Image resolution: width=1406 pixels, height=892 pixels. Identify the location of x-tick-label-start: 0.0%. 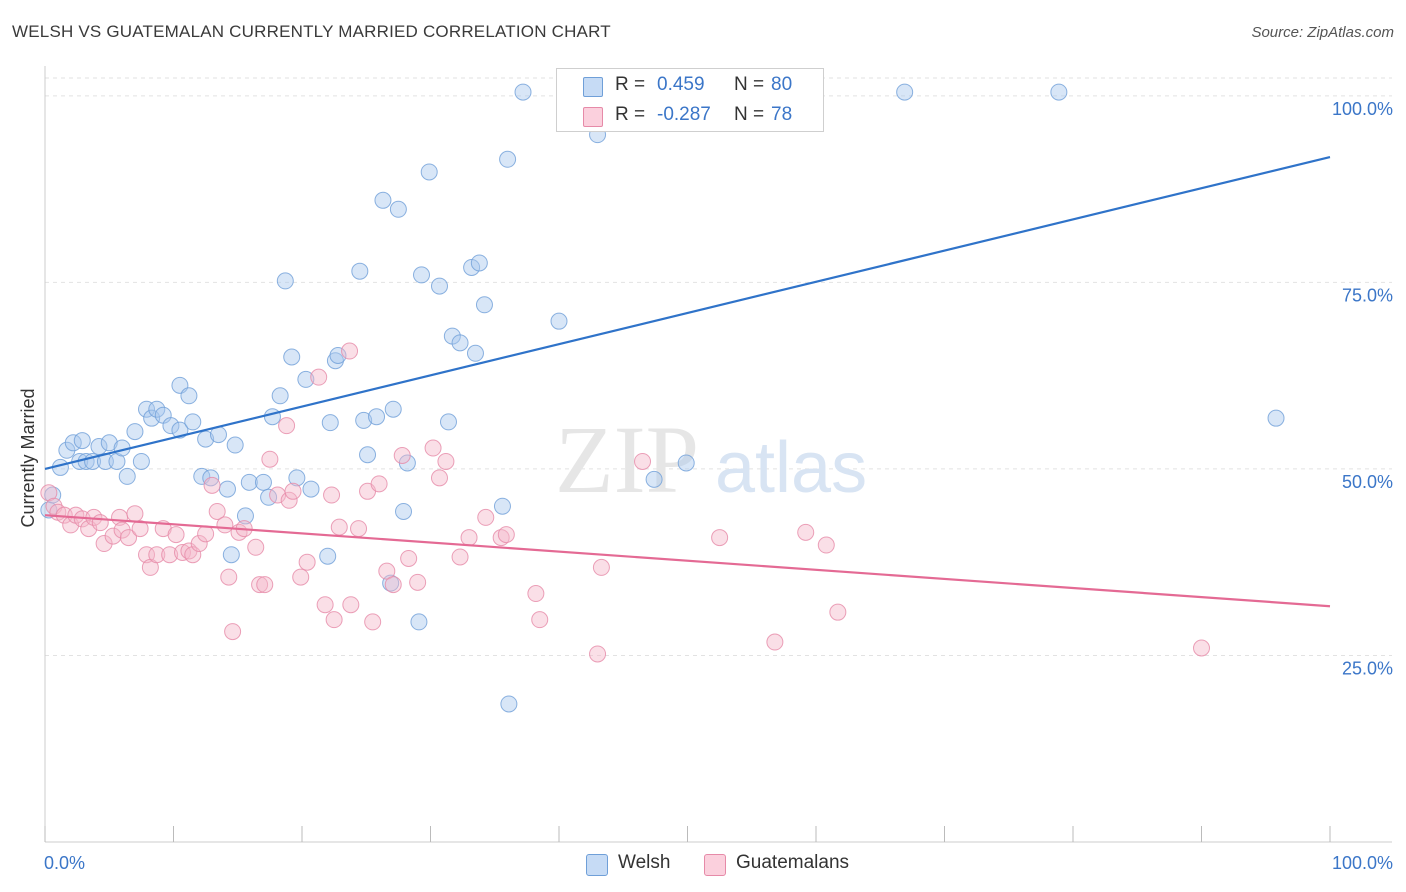
(64, 863).